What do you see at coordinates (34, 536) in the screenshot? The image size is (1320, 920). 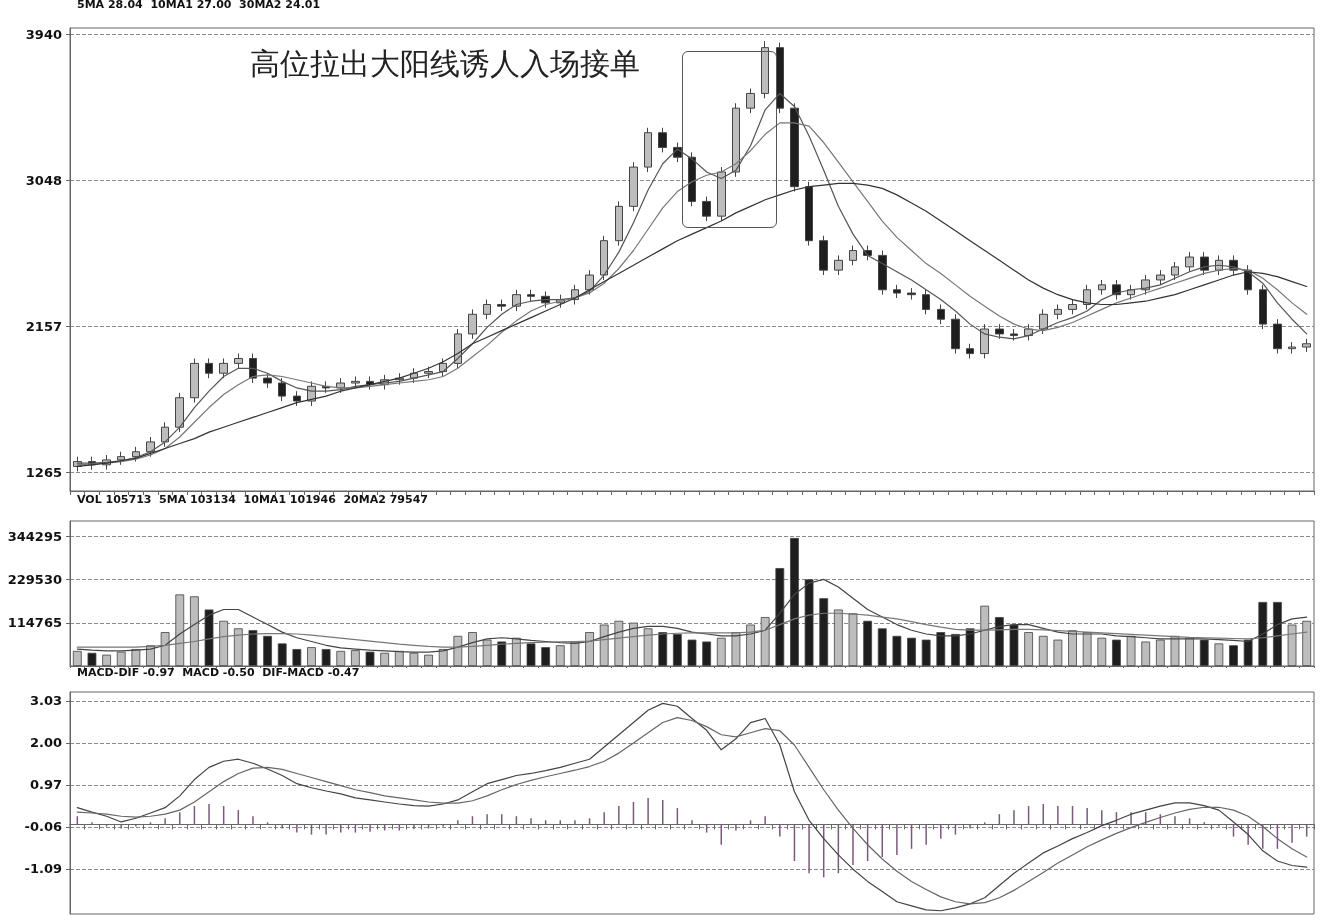 I see `y-tick-label: 344295` at bounding box center [34, 536].